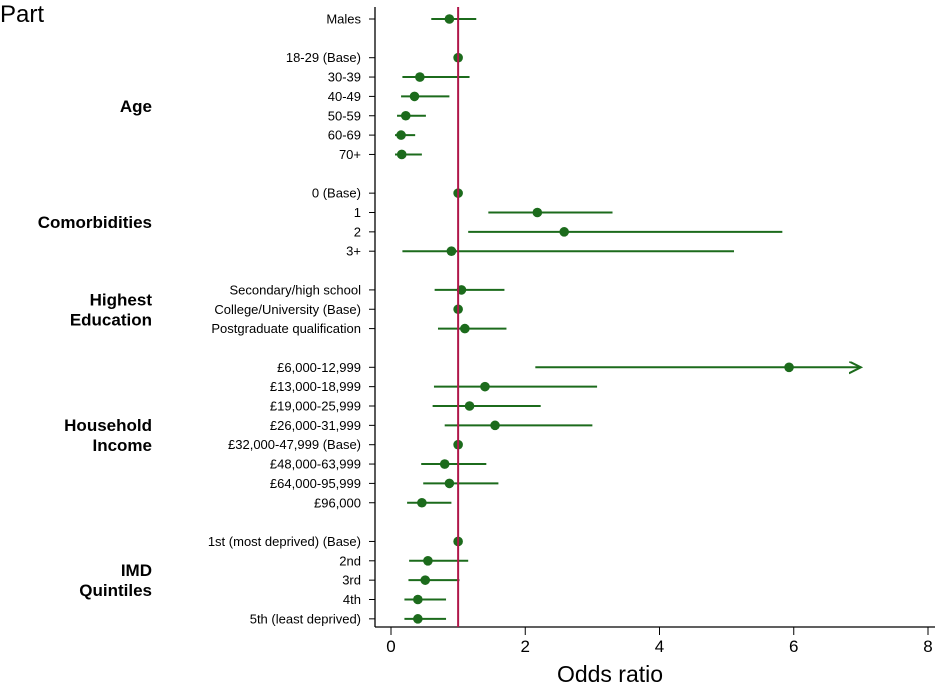 The height and width of the screenshot is (689, 937). Describe the element at coordinates (122, 445) in the screenshot. I see `group-label: Income` at that location.